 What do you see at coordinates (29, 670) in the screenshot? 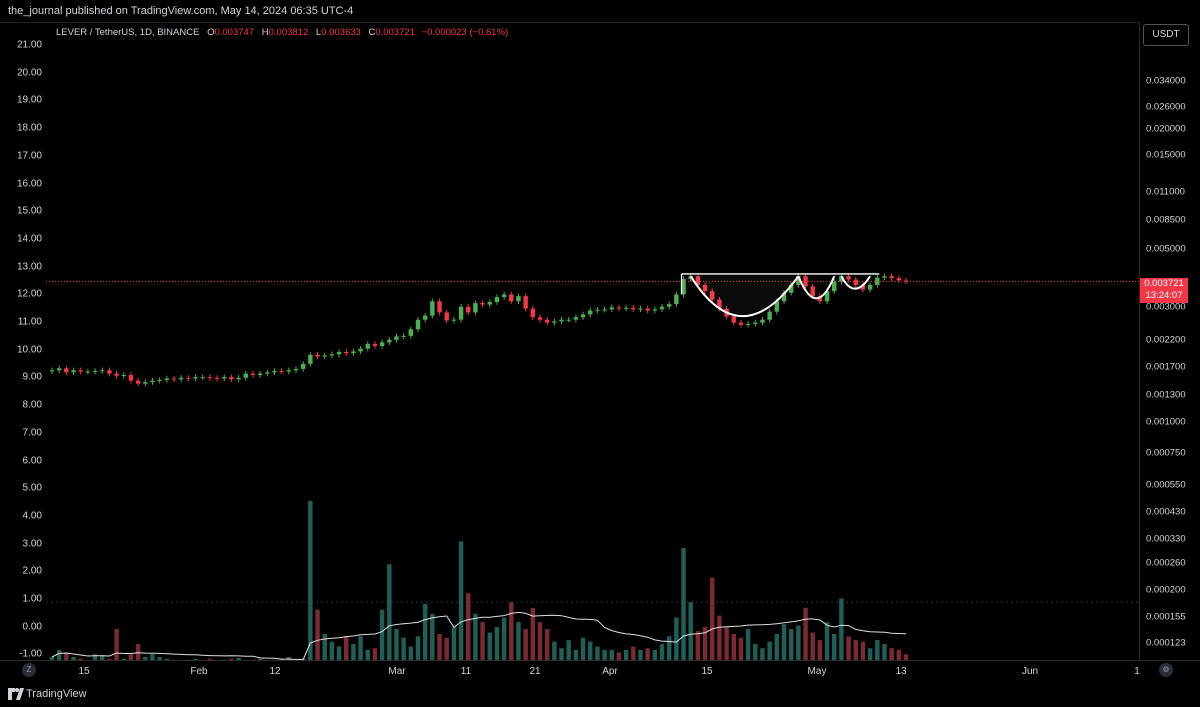
I see `zoom-reset-icon: Z` at bounding box center [29, 670].